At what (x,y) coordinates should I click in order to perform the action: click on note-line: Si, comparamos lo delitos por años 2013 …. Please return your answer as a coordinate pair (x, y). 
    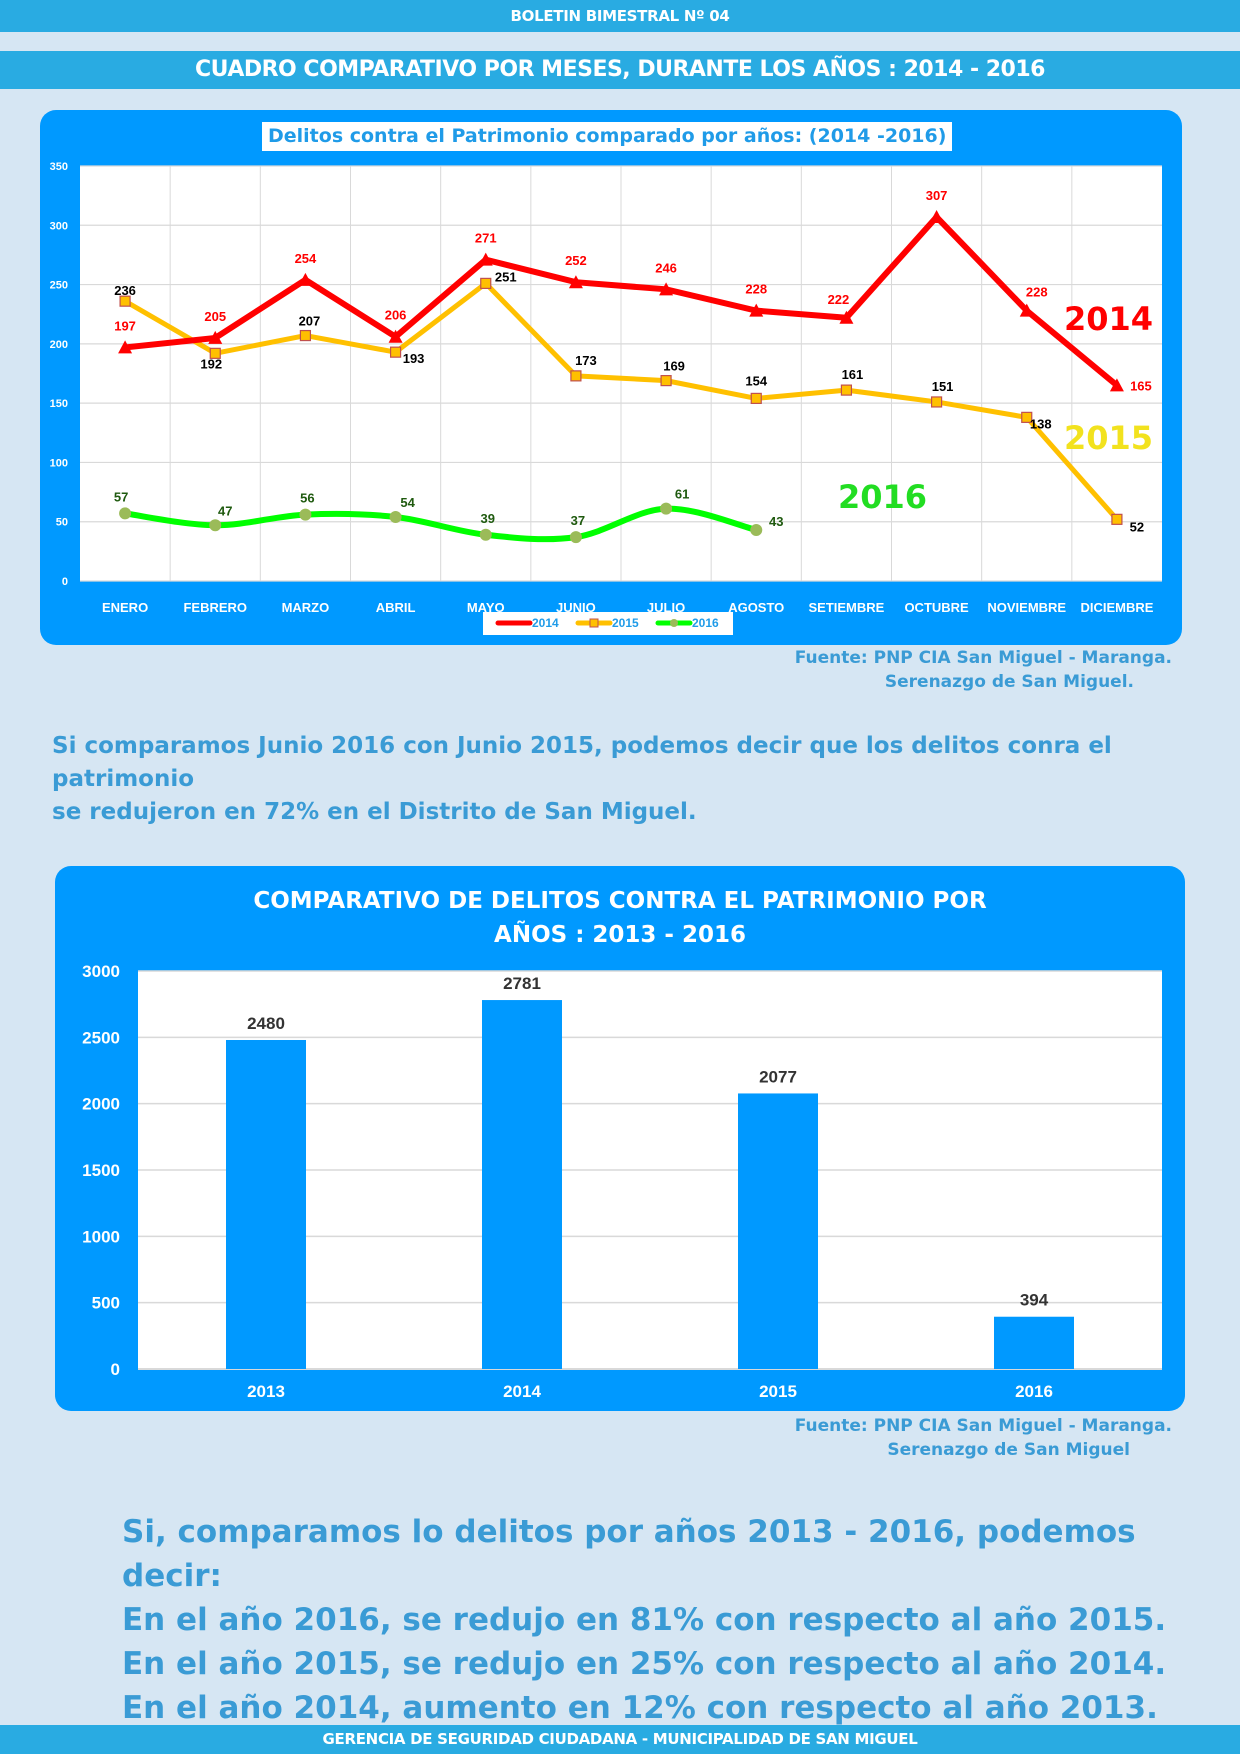
    Looking at the image, I should click on (629, 1554).